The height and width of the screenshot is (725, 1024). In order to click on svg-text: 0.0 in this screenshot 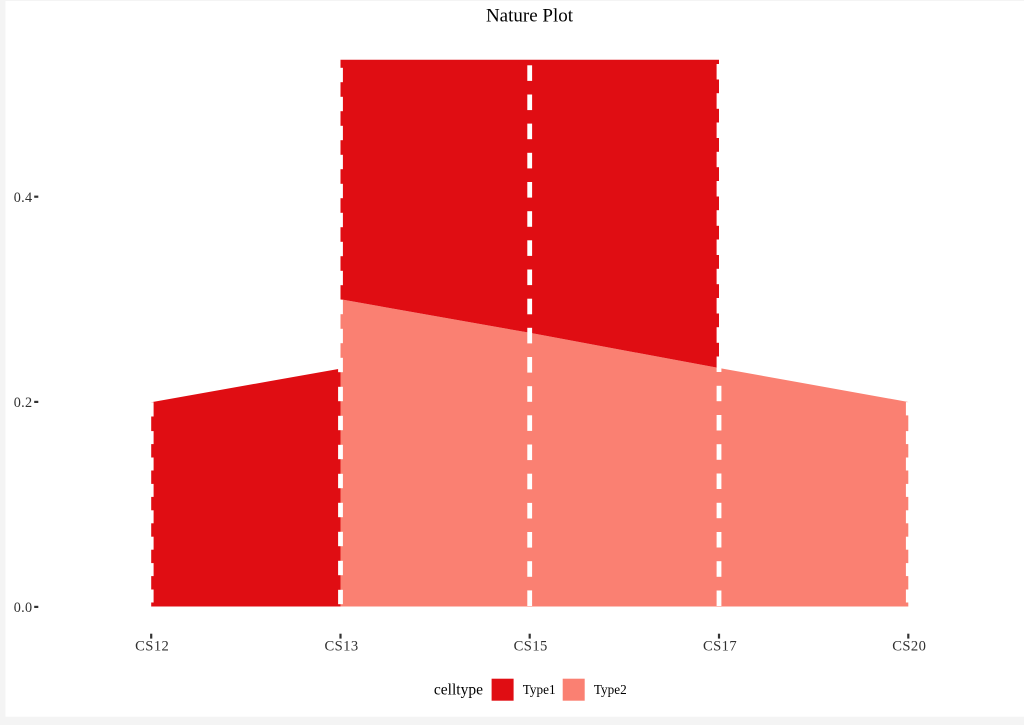, I will do `click(23, 608)`.